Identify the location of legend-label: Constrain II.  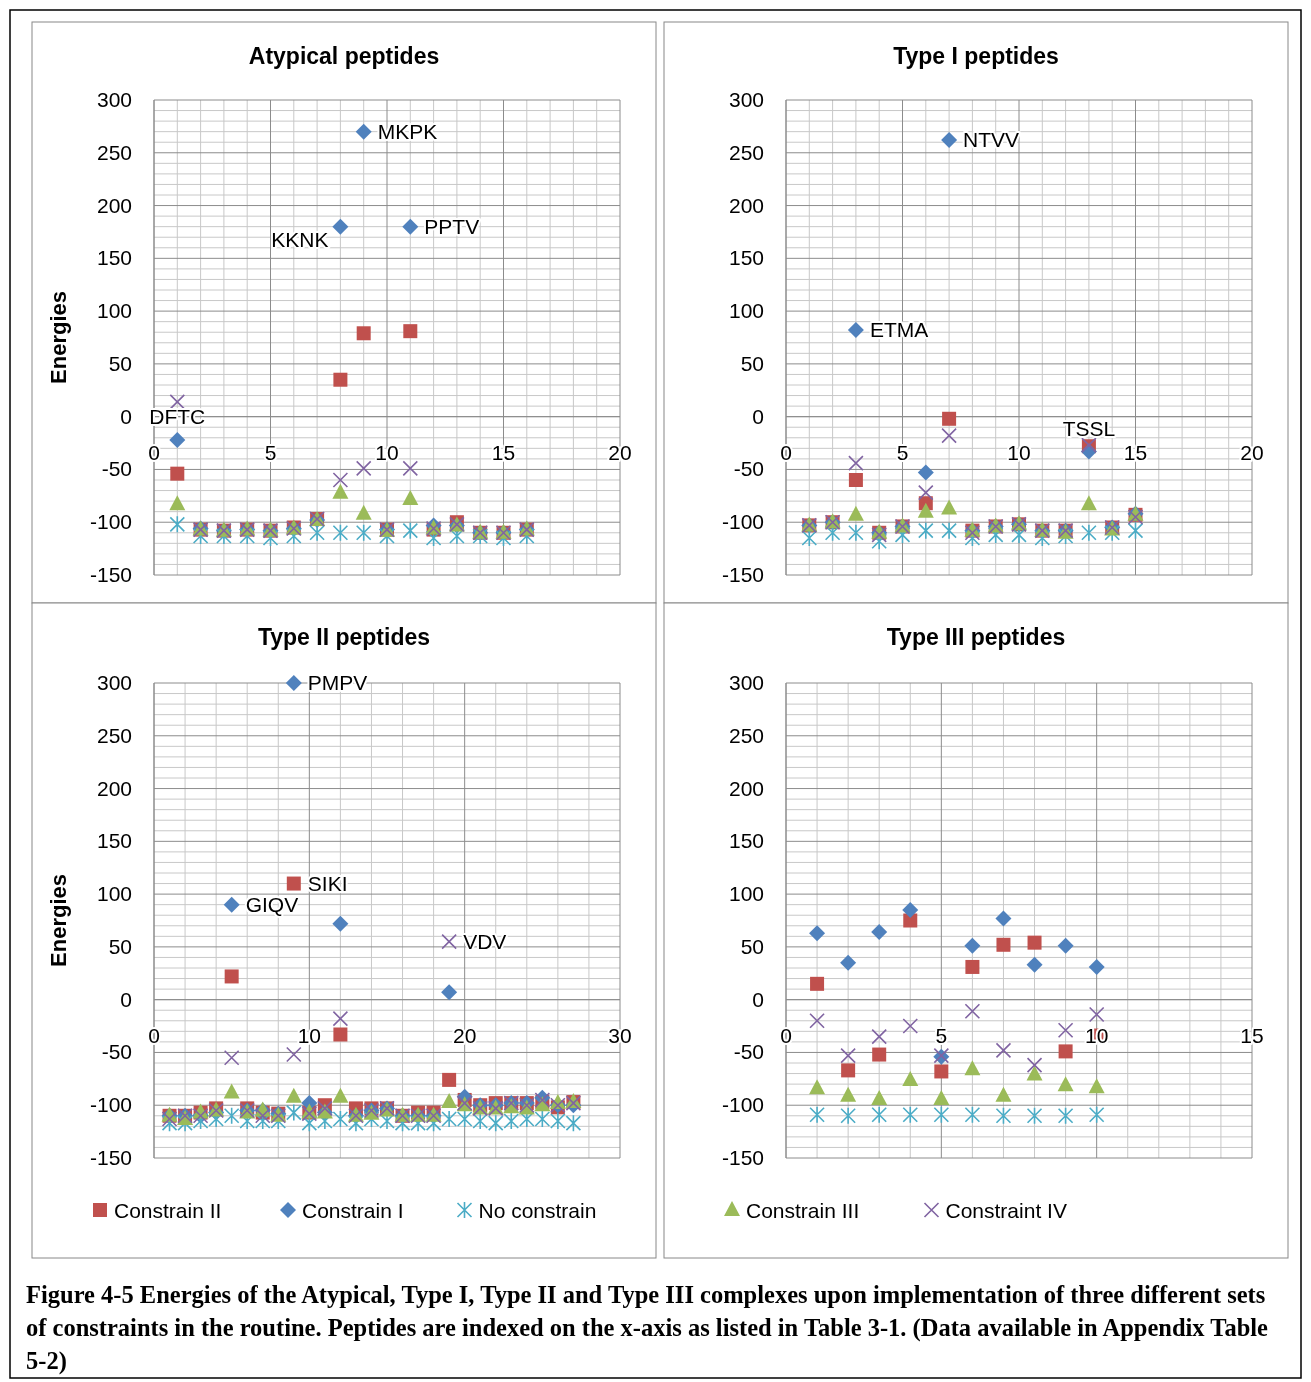
(168, 1210).